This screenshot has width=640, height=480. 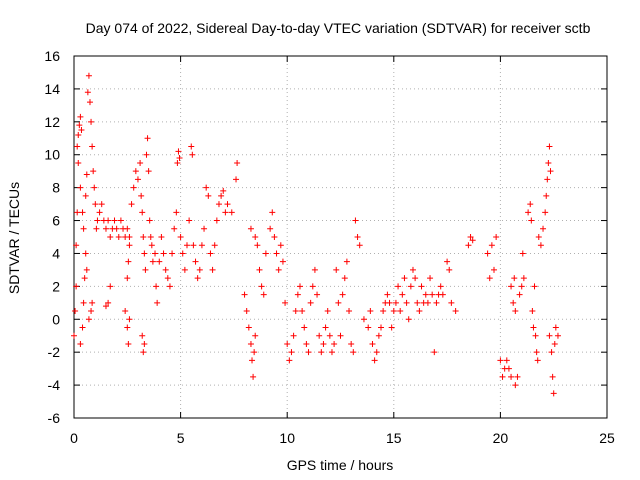 What do you see at coordinates (54, 385) in the screenshot?
I see `y-tick-label: -4` at bounding box center [54, 385].